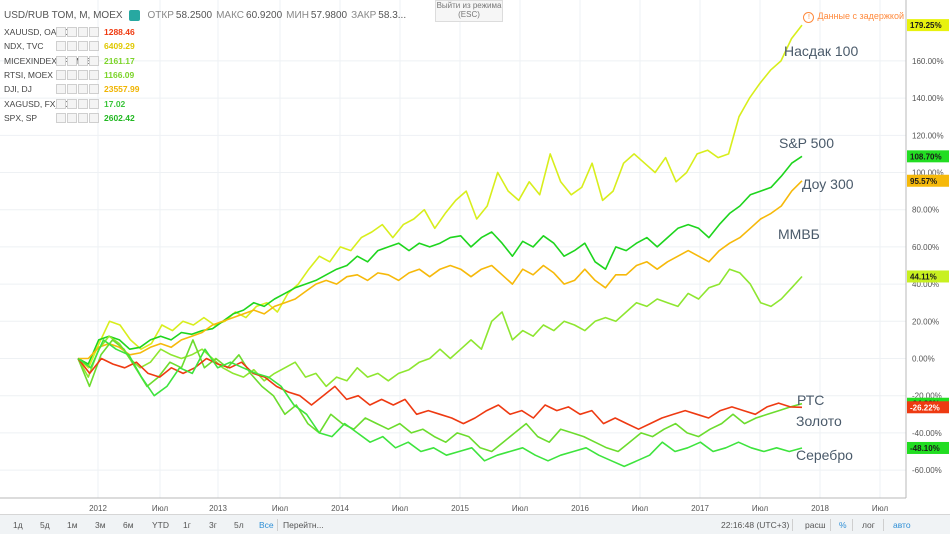  I want to click on extended-hours-button: расш, so click(815, 525).